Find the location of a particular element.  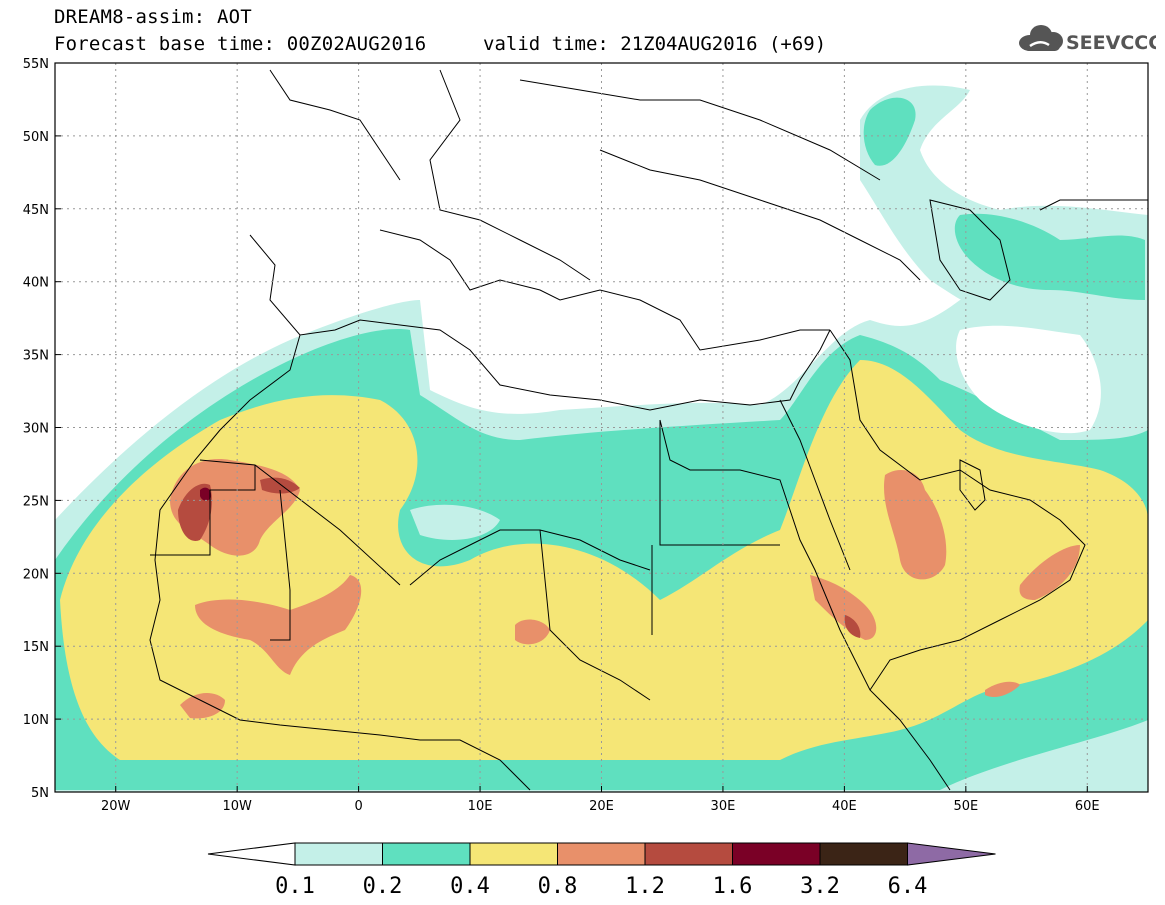

lat-tick-label: 40N is located at coordinates (36, 283).